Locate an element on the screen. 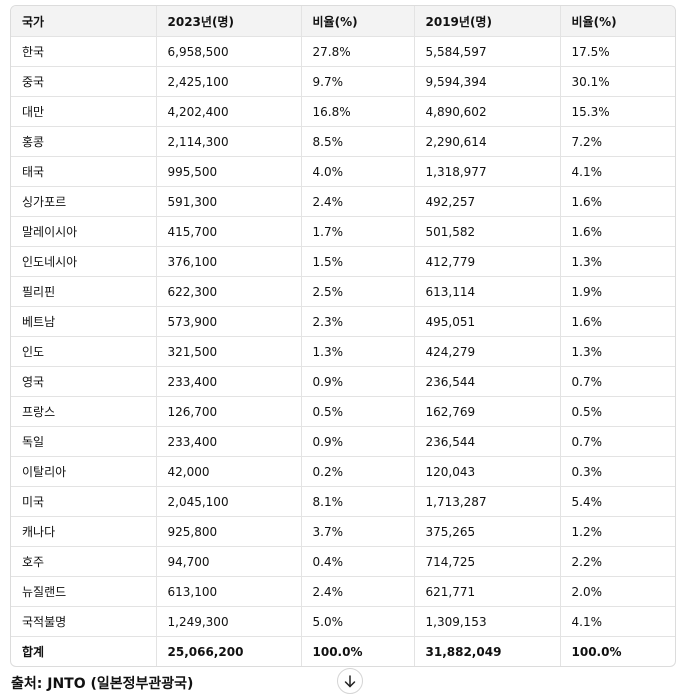  count-2023-cell: 126,700 is located at coordinates (229, 411).